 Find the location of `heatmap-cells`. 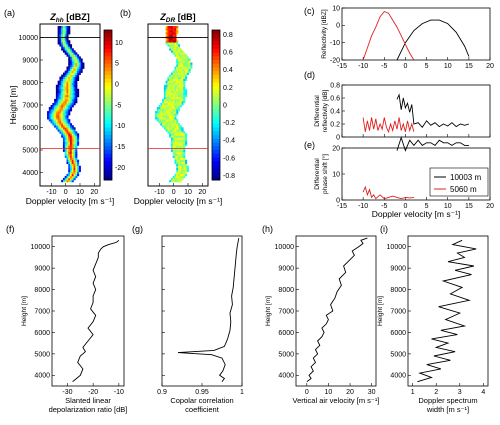

heatmap-cells is located at coordinates (66, 104).